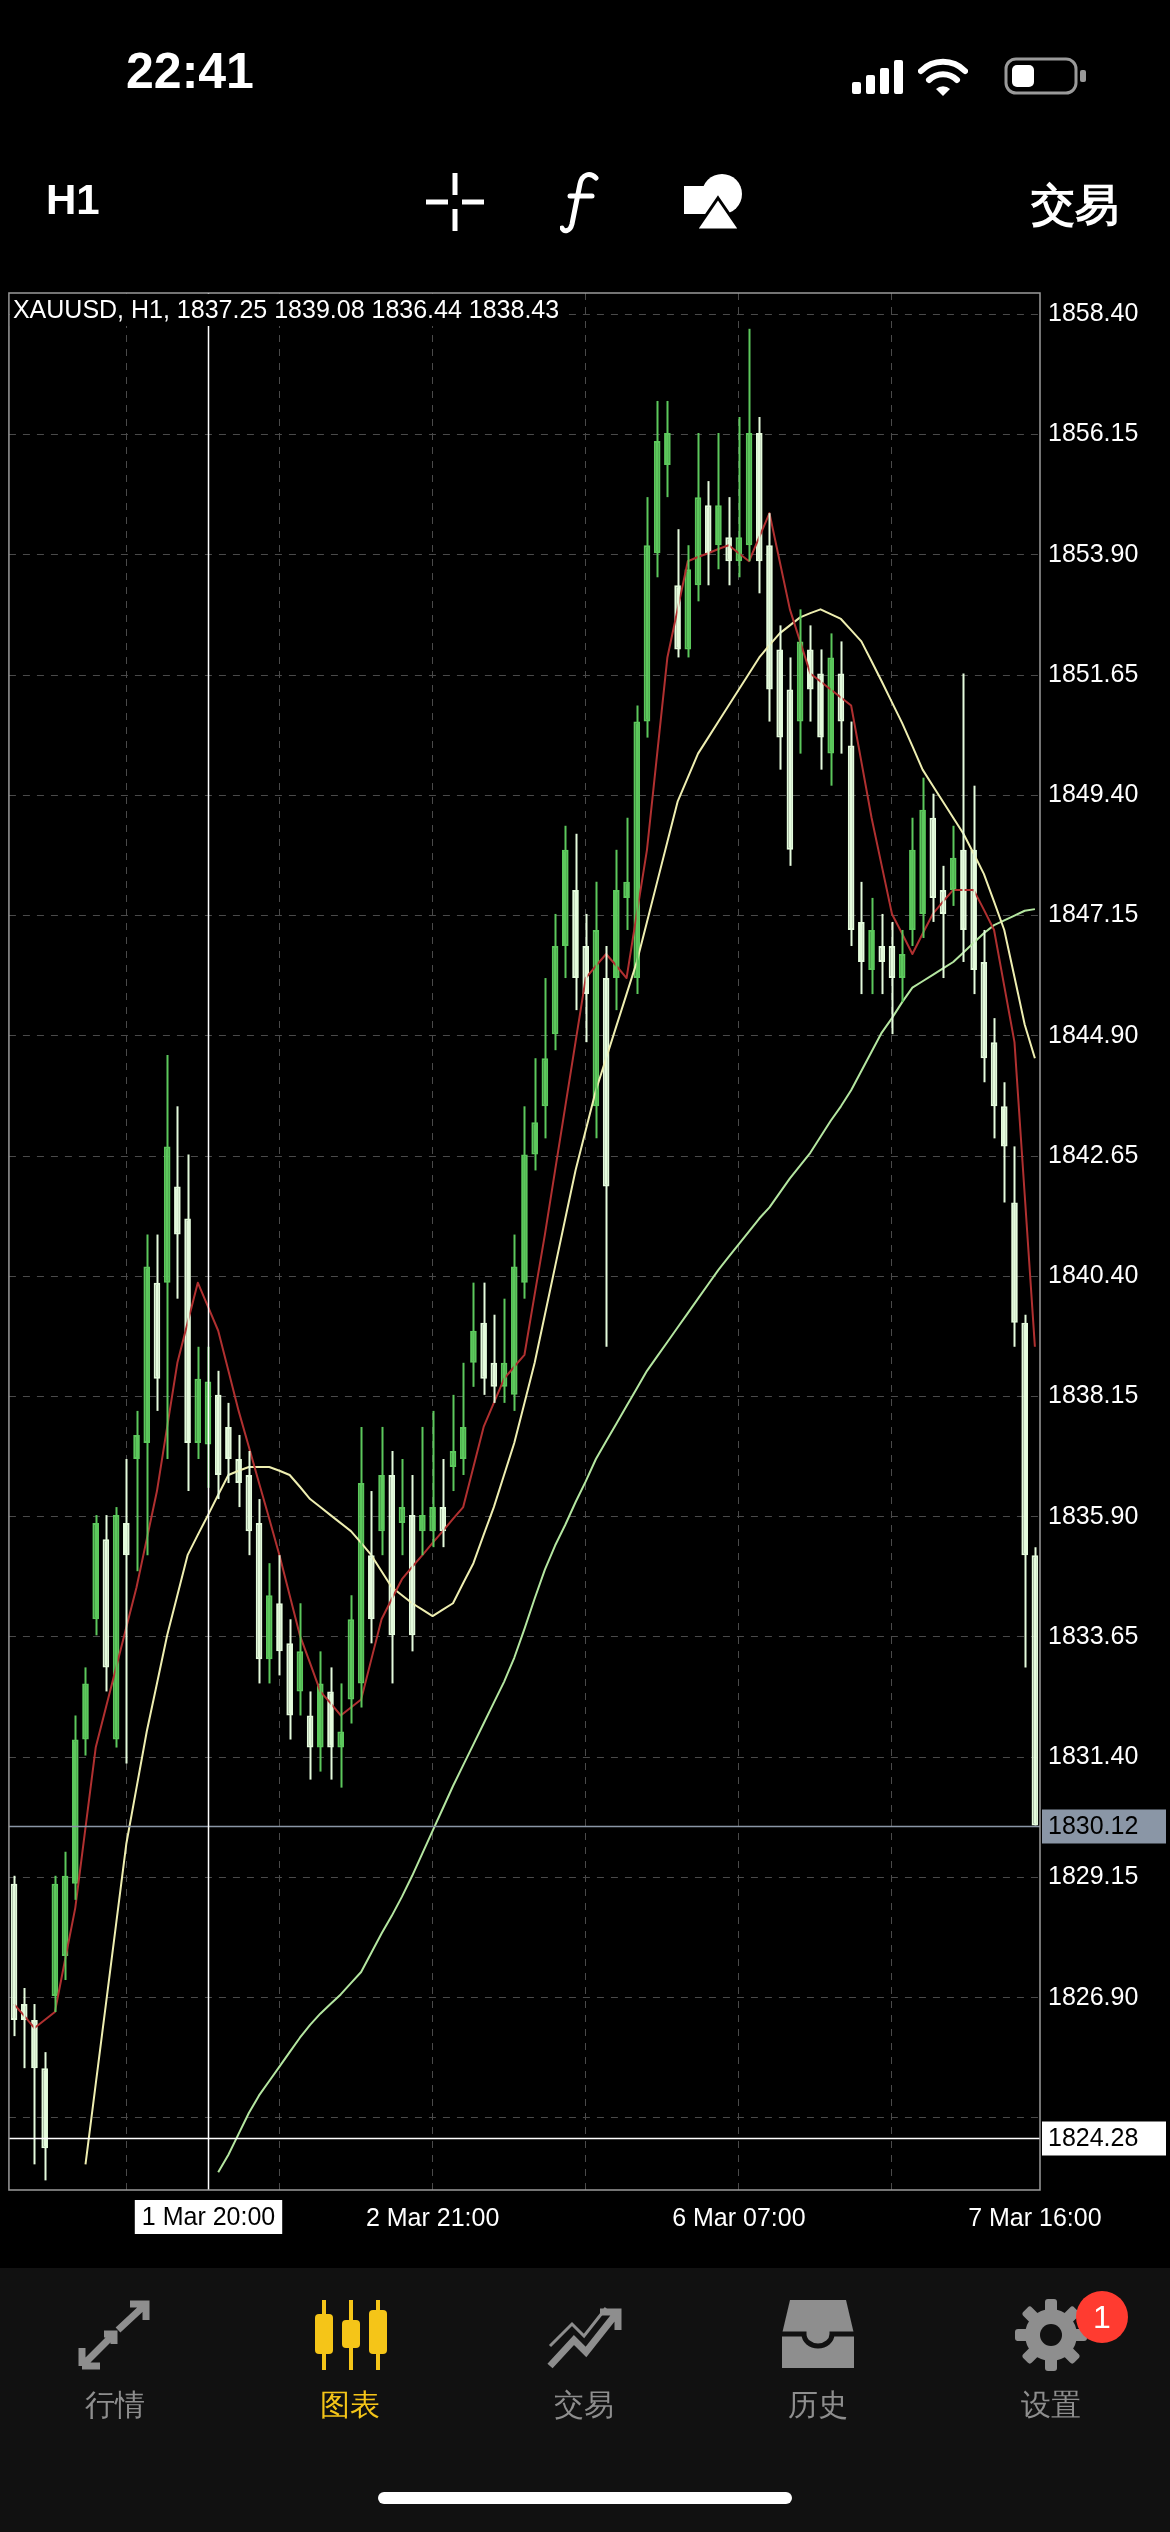 The height and width of the screenshot is (2532, 1170). I want to click on x-tick-label: 7 Mar 16:00, so click(1035, 2216).